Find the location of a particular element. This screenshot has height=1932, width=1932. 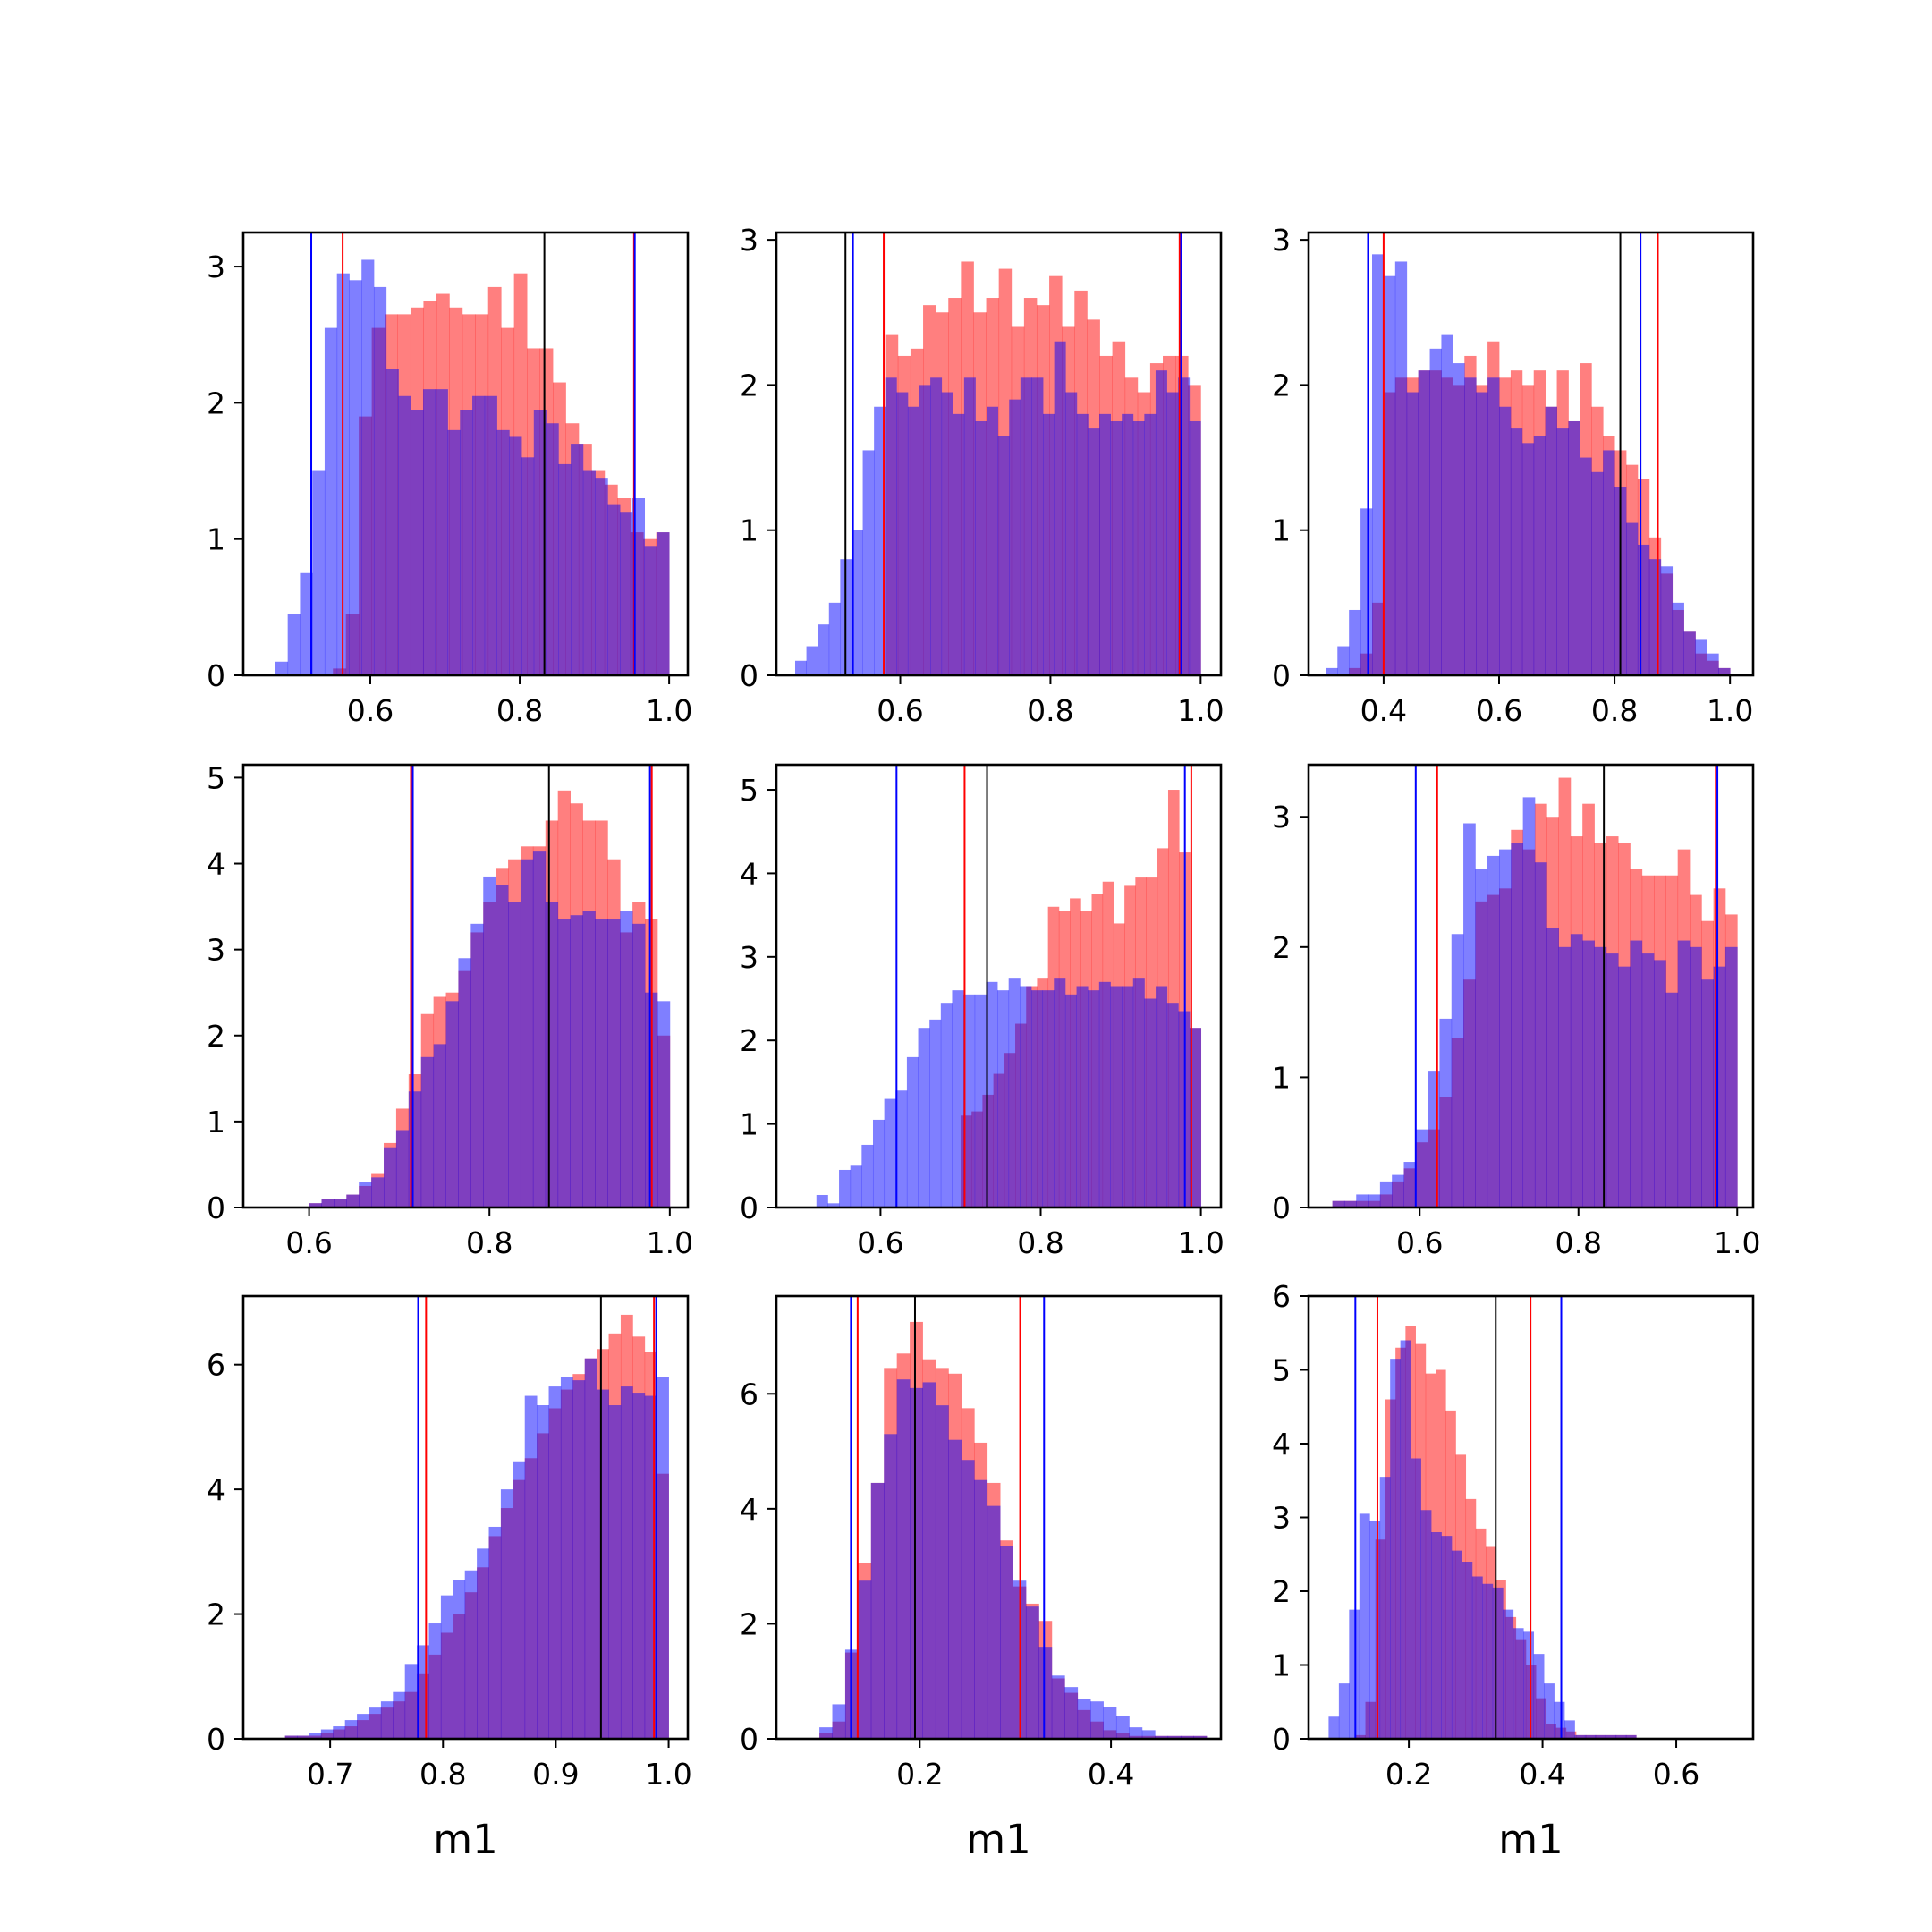

axes-frame is located at coordinates (466, 986).